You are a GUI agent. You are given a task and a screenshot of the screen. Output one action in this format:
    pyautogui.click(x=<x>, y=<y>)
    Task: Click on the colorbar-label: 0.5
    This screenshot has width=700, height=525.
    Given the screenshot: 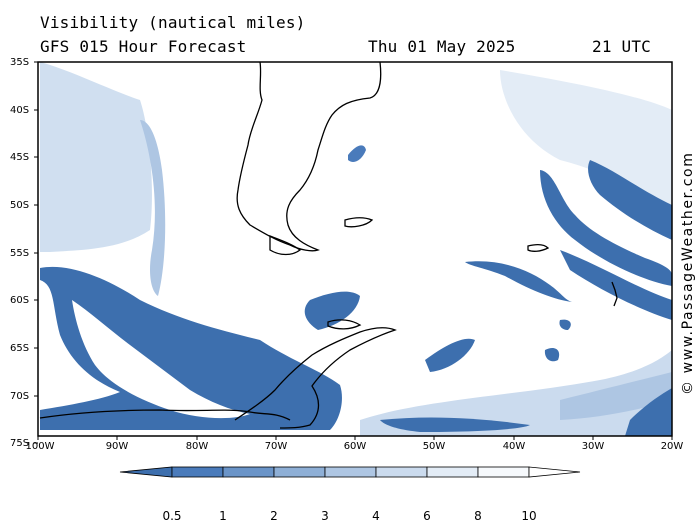 What is the action you would take?
    pyautogui.click(x=172, y=516)
    